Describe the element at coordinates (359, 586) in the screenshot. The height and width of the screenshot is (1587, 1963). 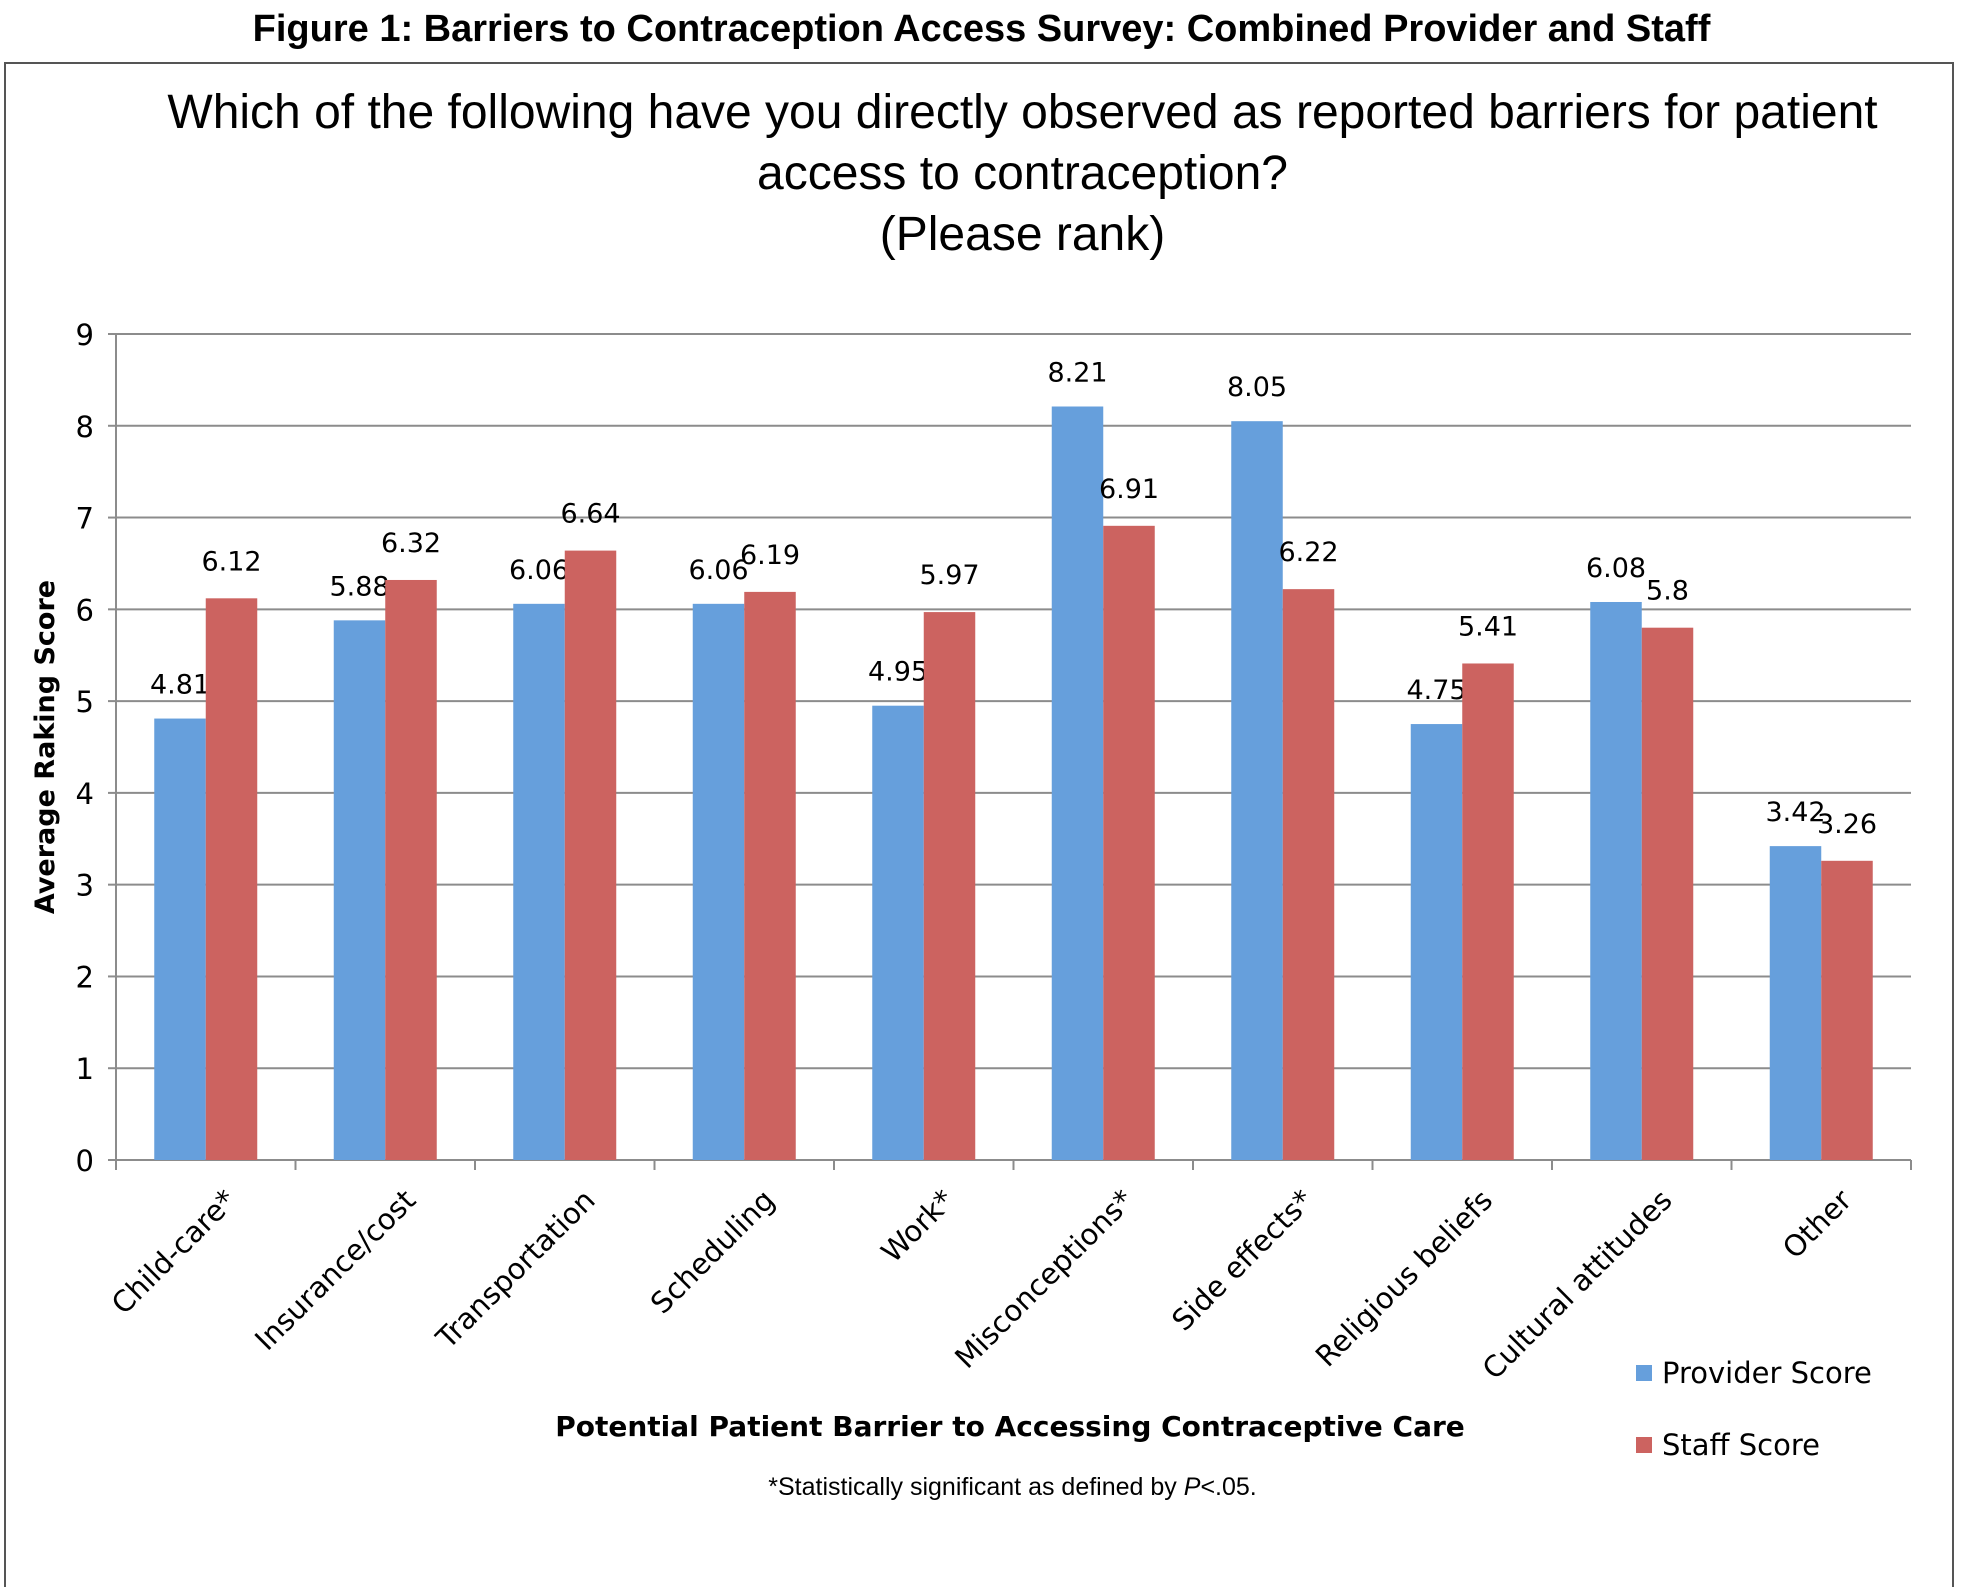
I see `data-label: 5.88` at that location.